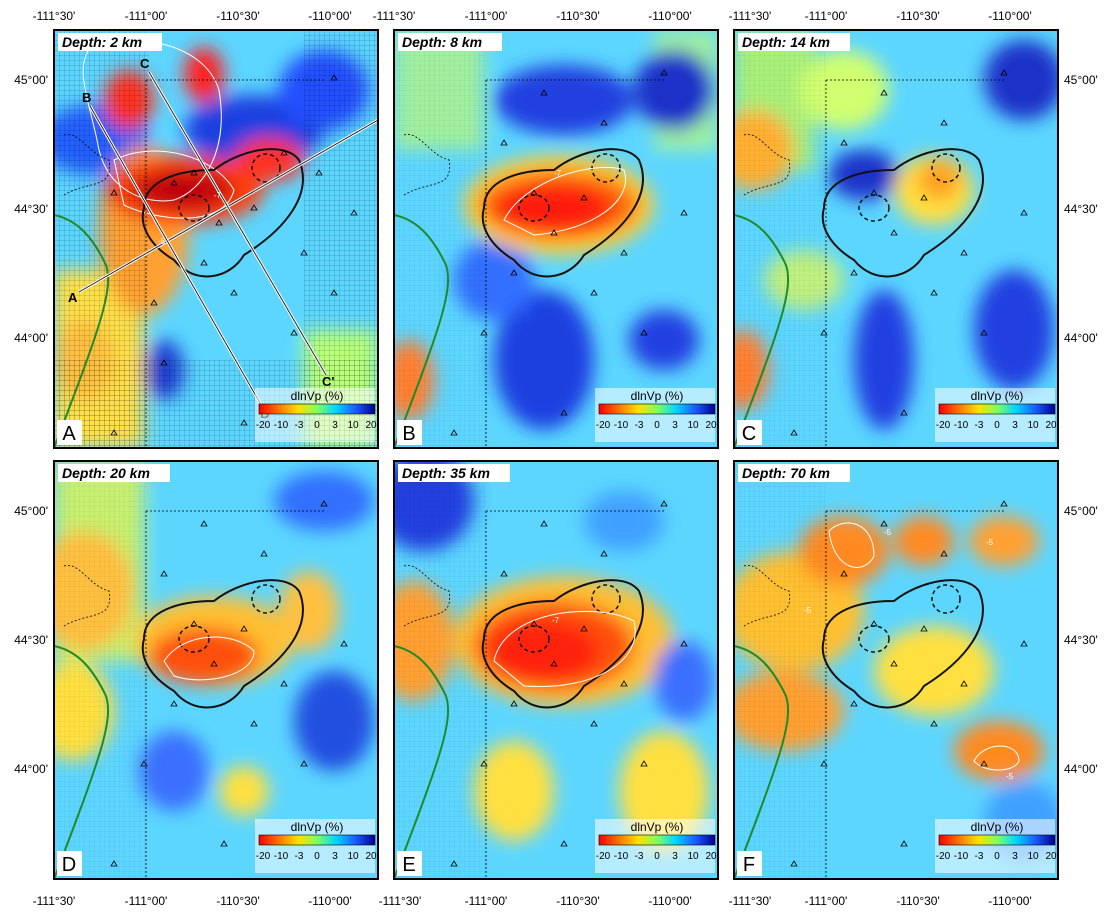 The image size is (1119, 915). I want to click on depth-label: Depth: 8 km, so click(442, 42).